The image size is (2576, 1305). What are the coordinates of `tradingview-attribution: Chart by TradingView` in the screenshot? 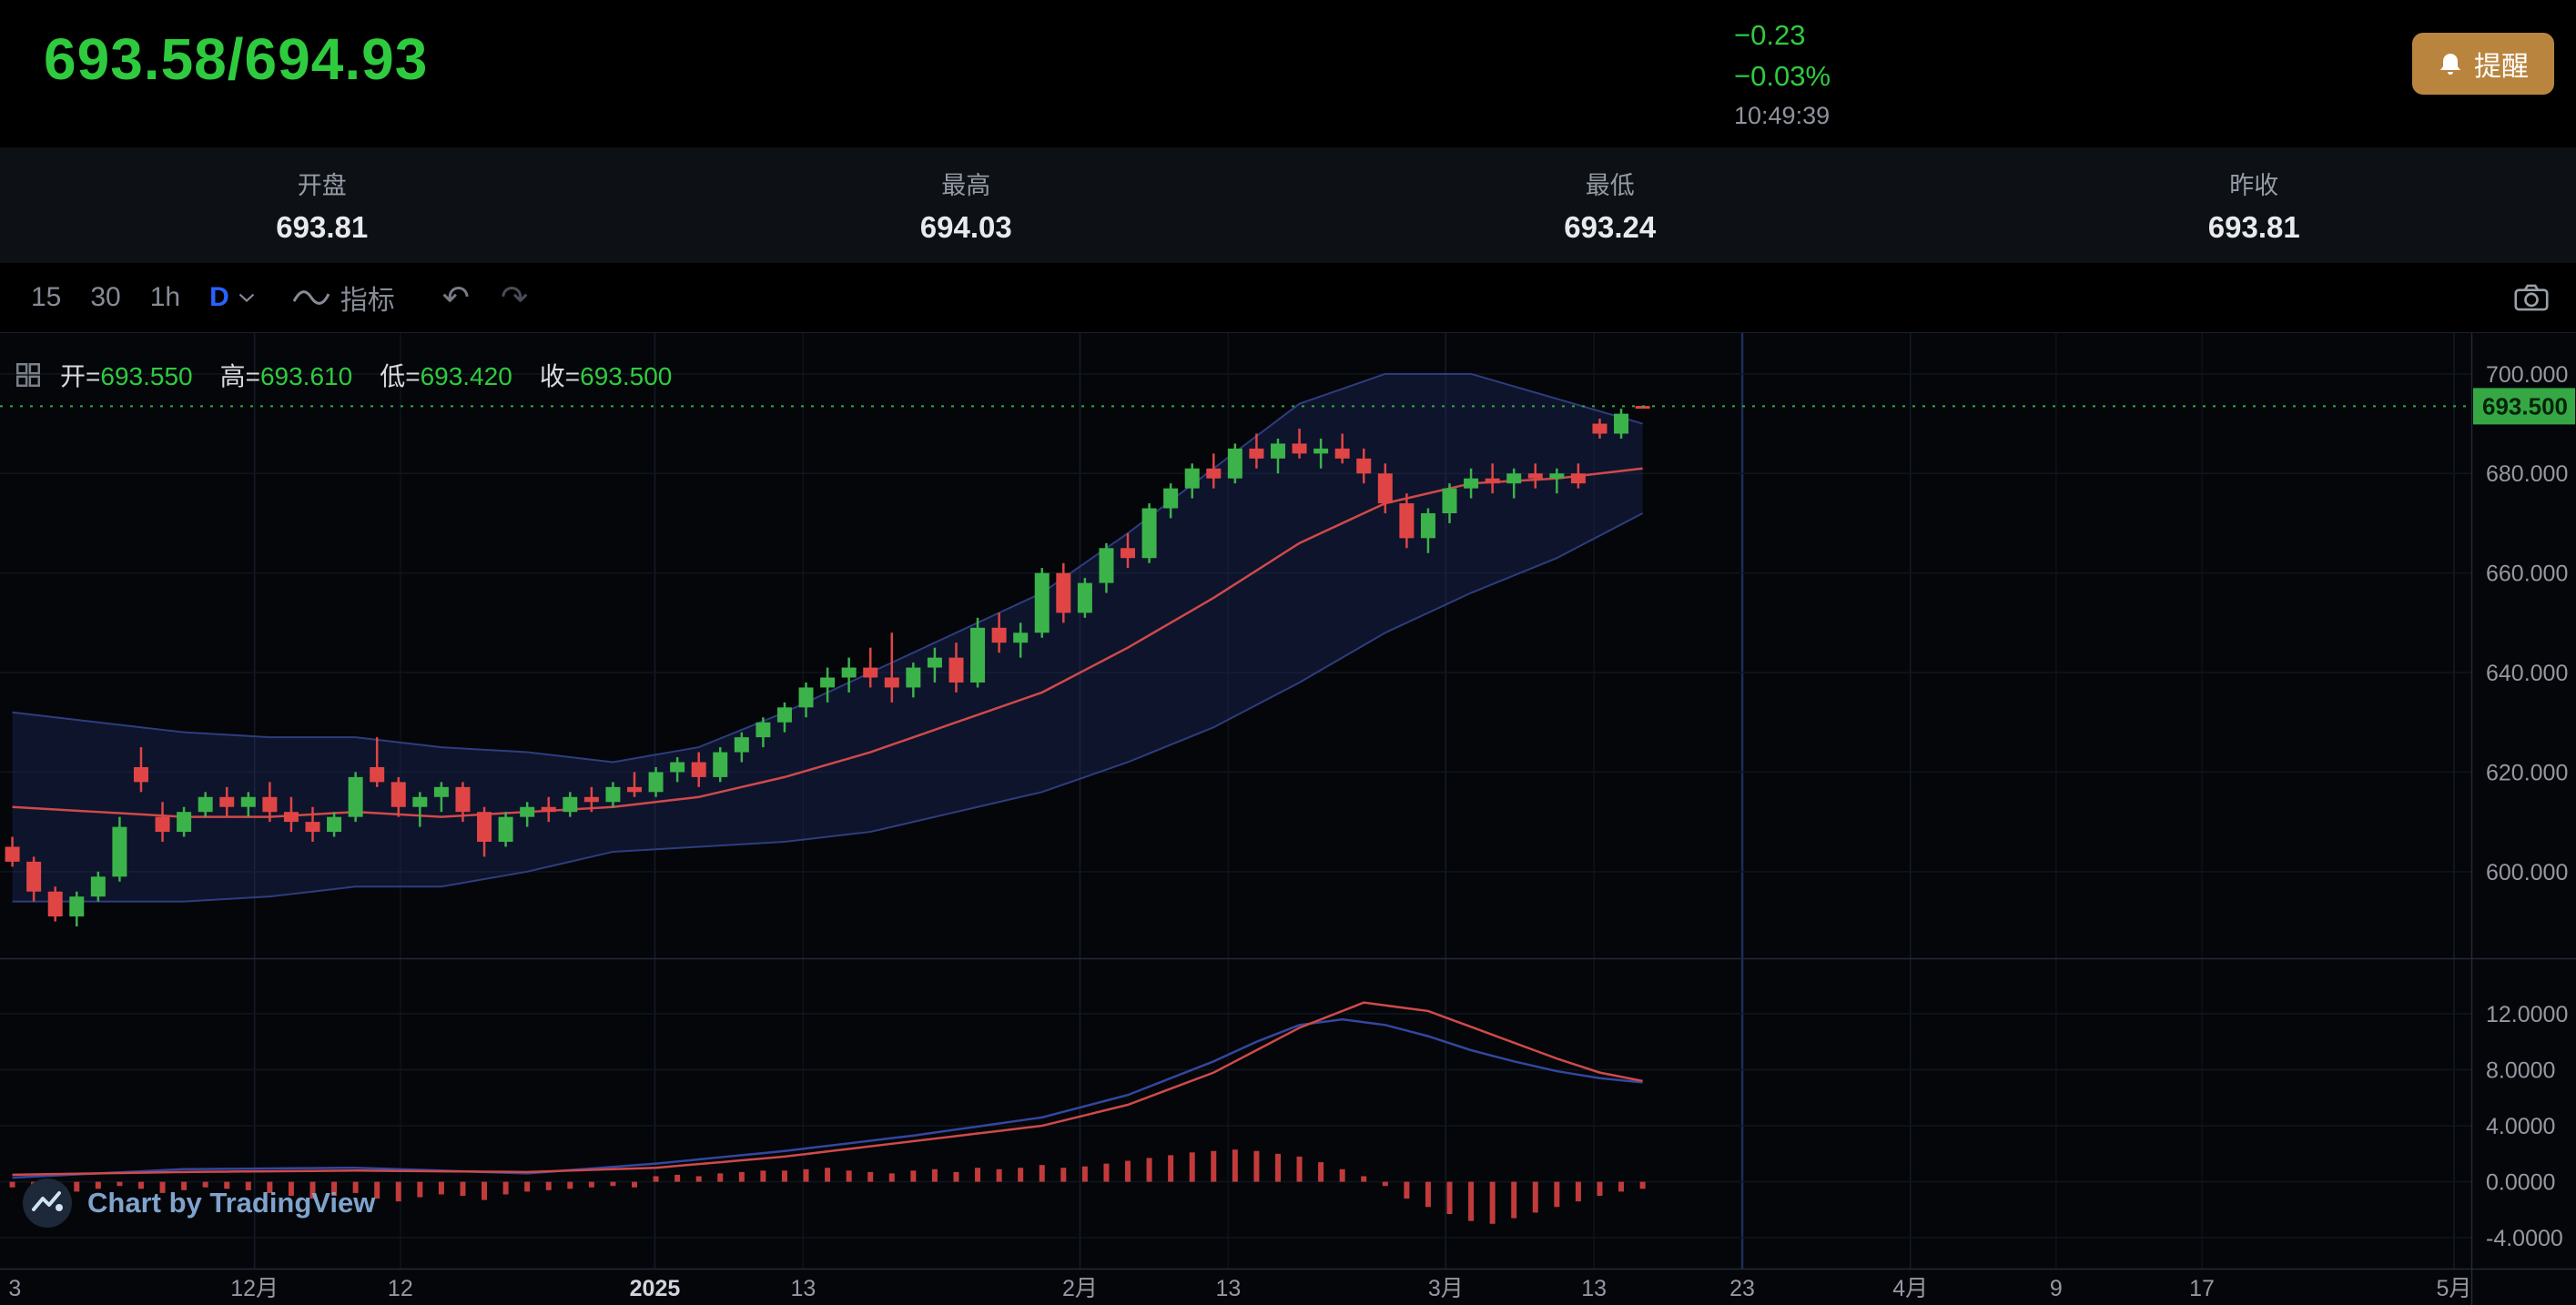 It's located at (198, 1203).